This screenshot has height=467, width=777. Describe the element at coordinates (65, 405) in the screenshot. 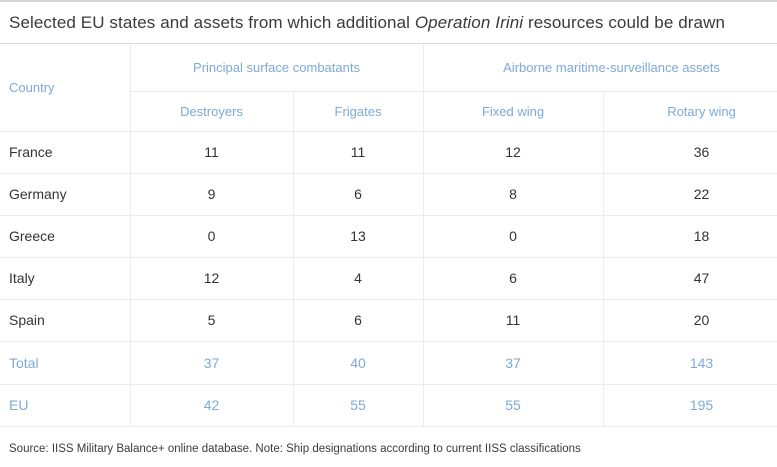

I see `summary-label-cell: EU` at that location.